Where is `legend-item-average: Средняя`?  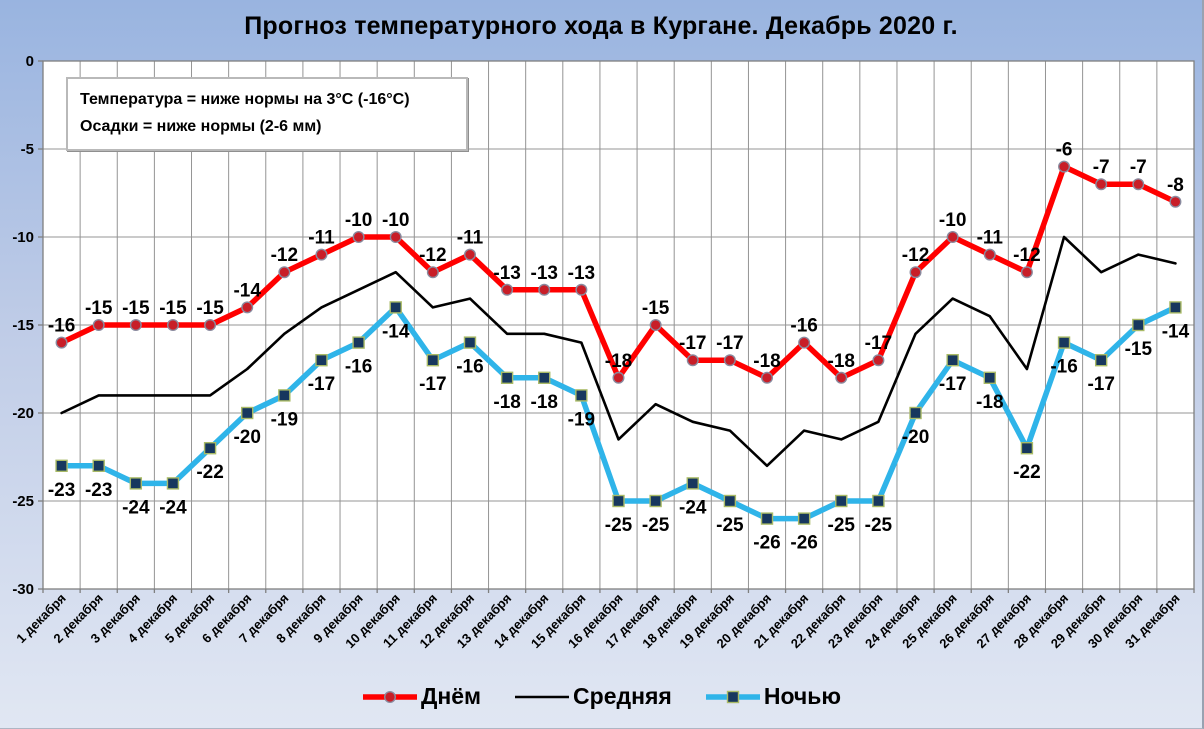
legend-item-average: Средняя is located at coordinates (592, 696).